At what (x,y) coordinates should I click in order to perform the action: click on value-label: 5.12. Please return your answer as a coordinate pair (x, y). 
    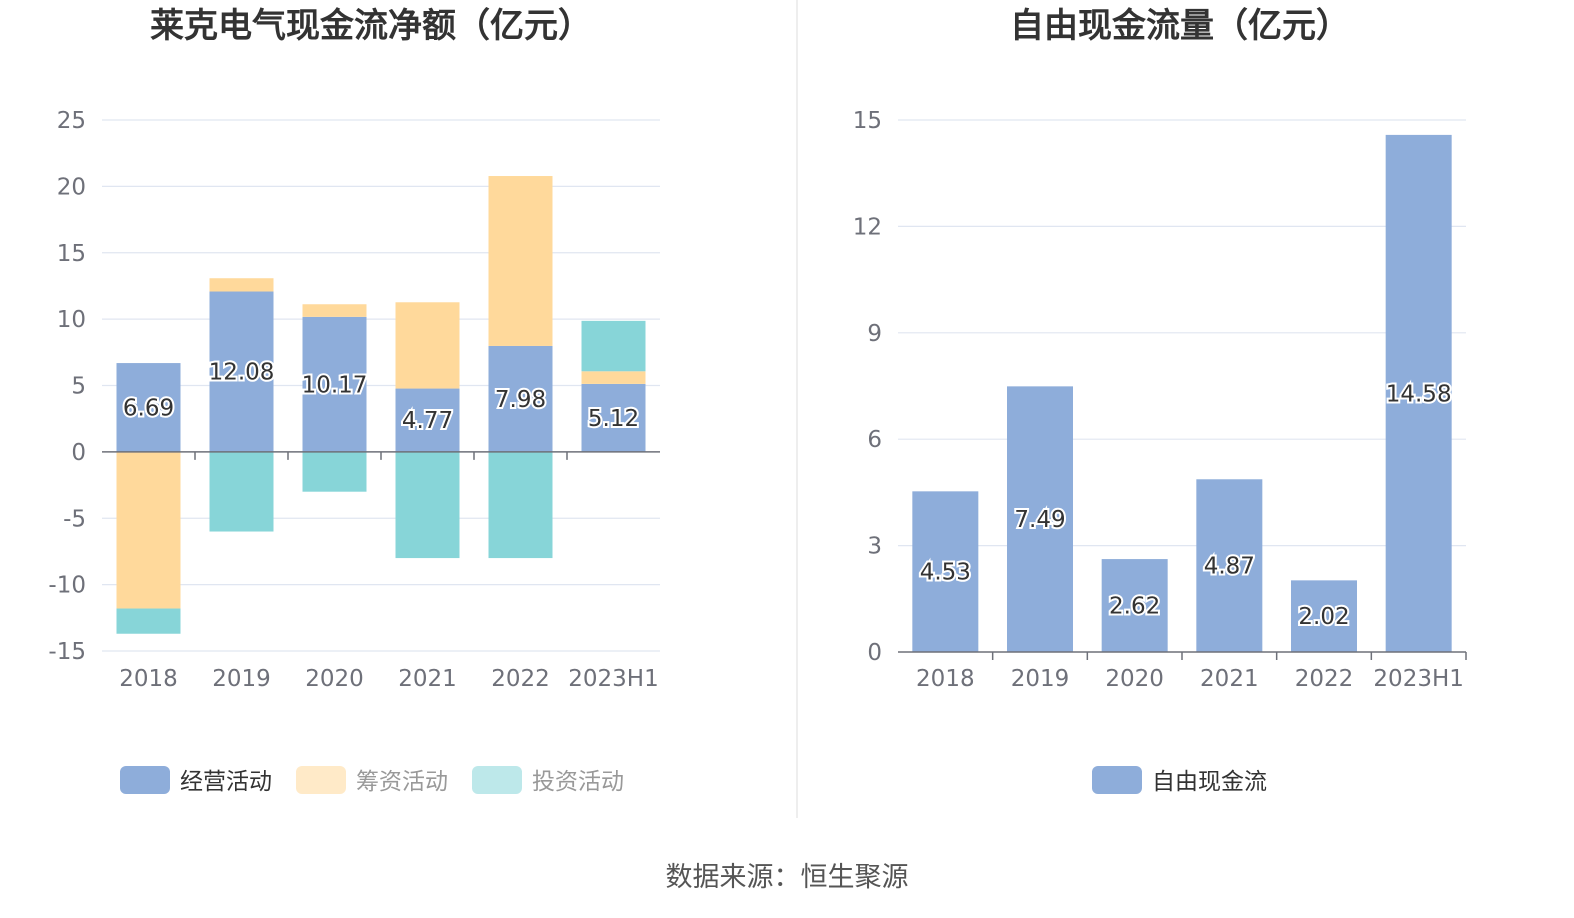
    Looking at the image, I should click on (613, 419).